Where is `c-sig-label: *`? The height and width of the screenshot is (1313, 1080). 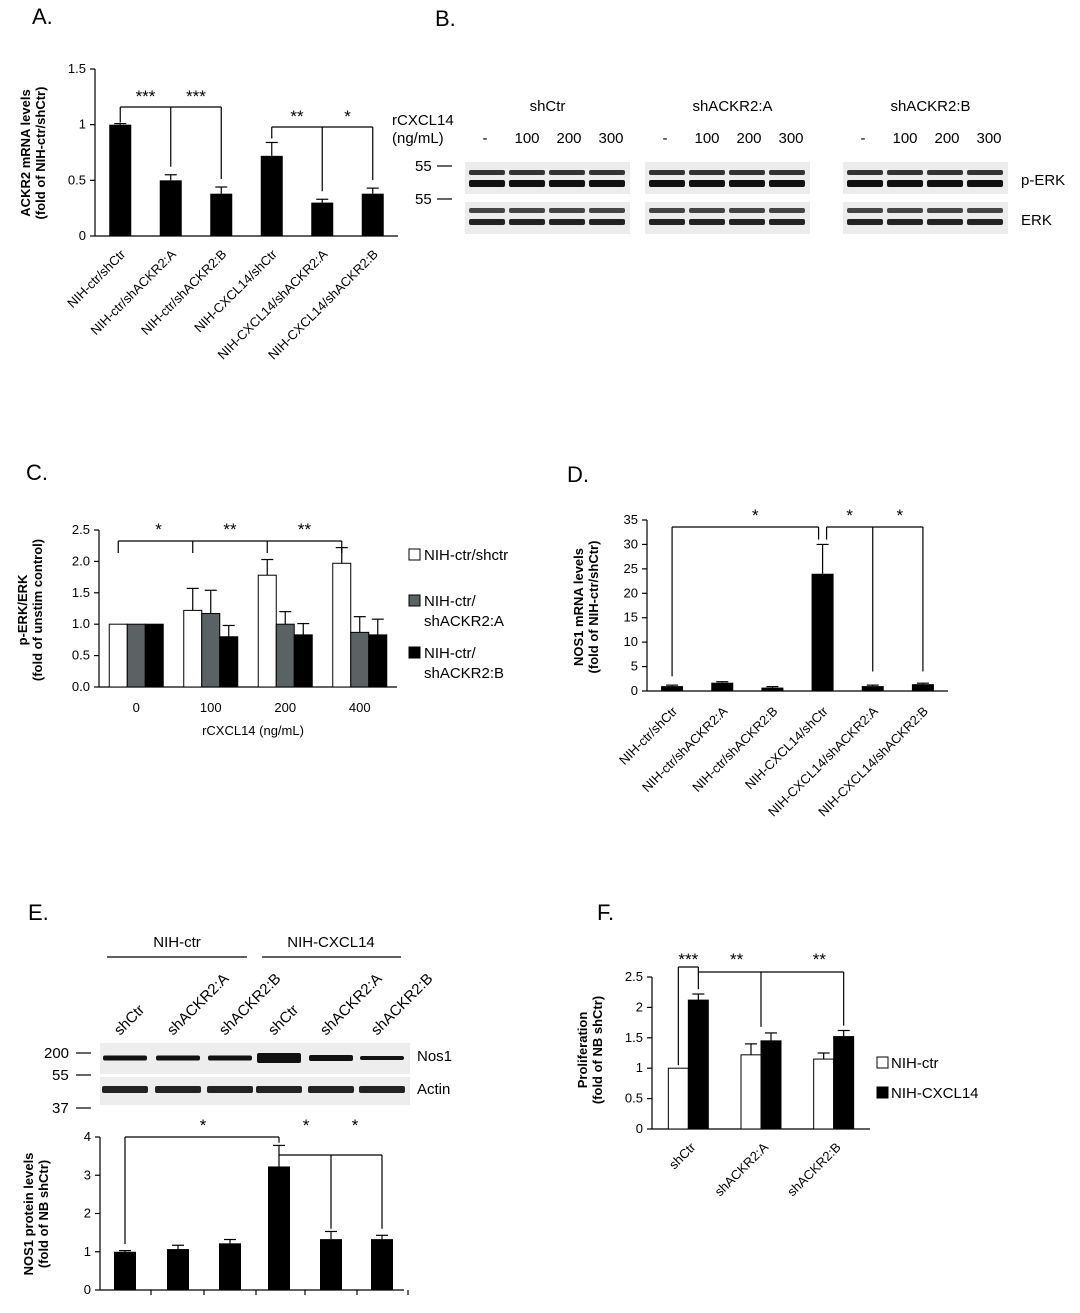 c-sig-label: * is located at coordinates (158, 529).